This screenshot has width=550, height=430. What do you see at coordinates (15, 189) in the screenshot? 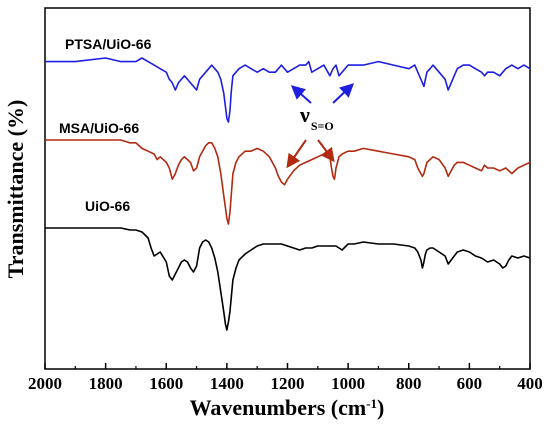
I see `y-axis-title: Transmittance (%)` at bounding box center [15, 189].